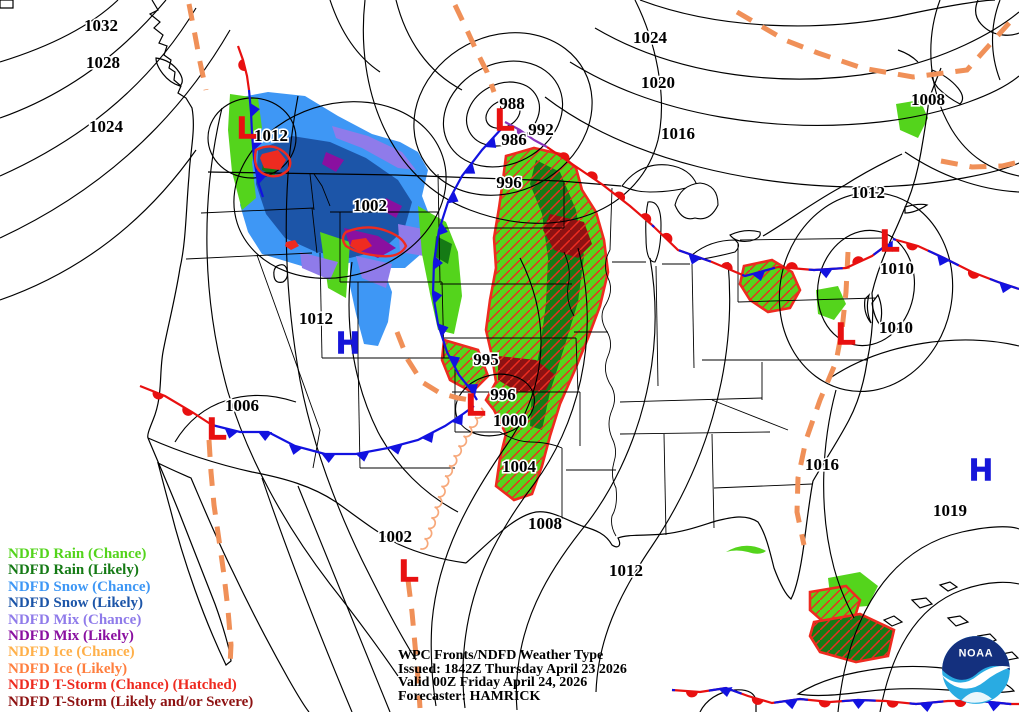 The image size is (1019, 712). What do you see at coordinates (68, 668) in the screenshot?
I see `legend-item: NDFD Ice (Likely)` at bounding box center [68, 668].